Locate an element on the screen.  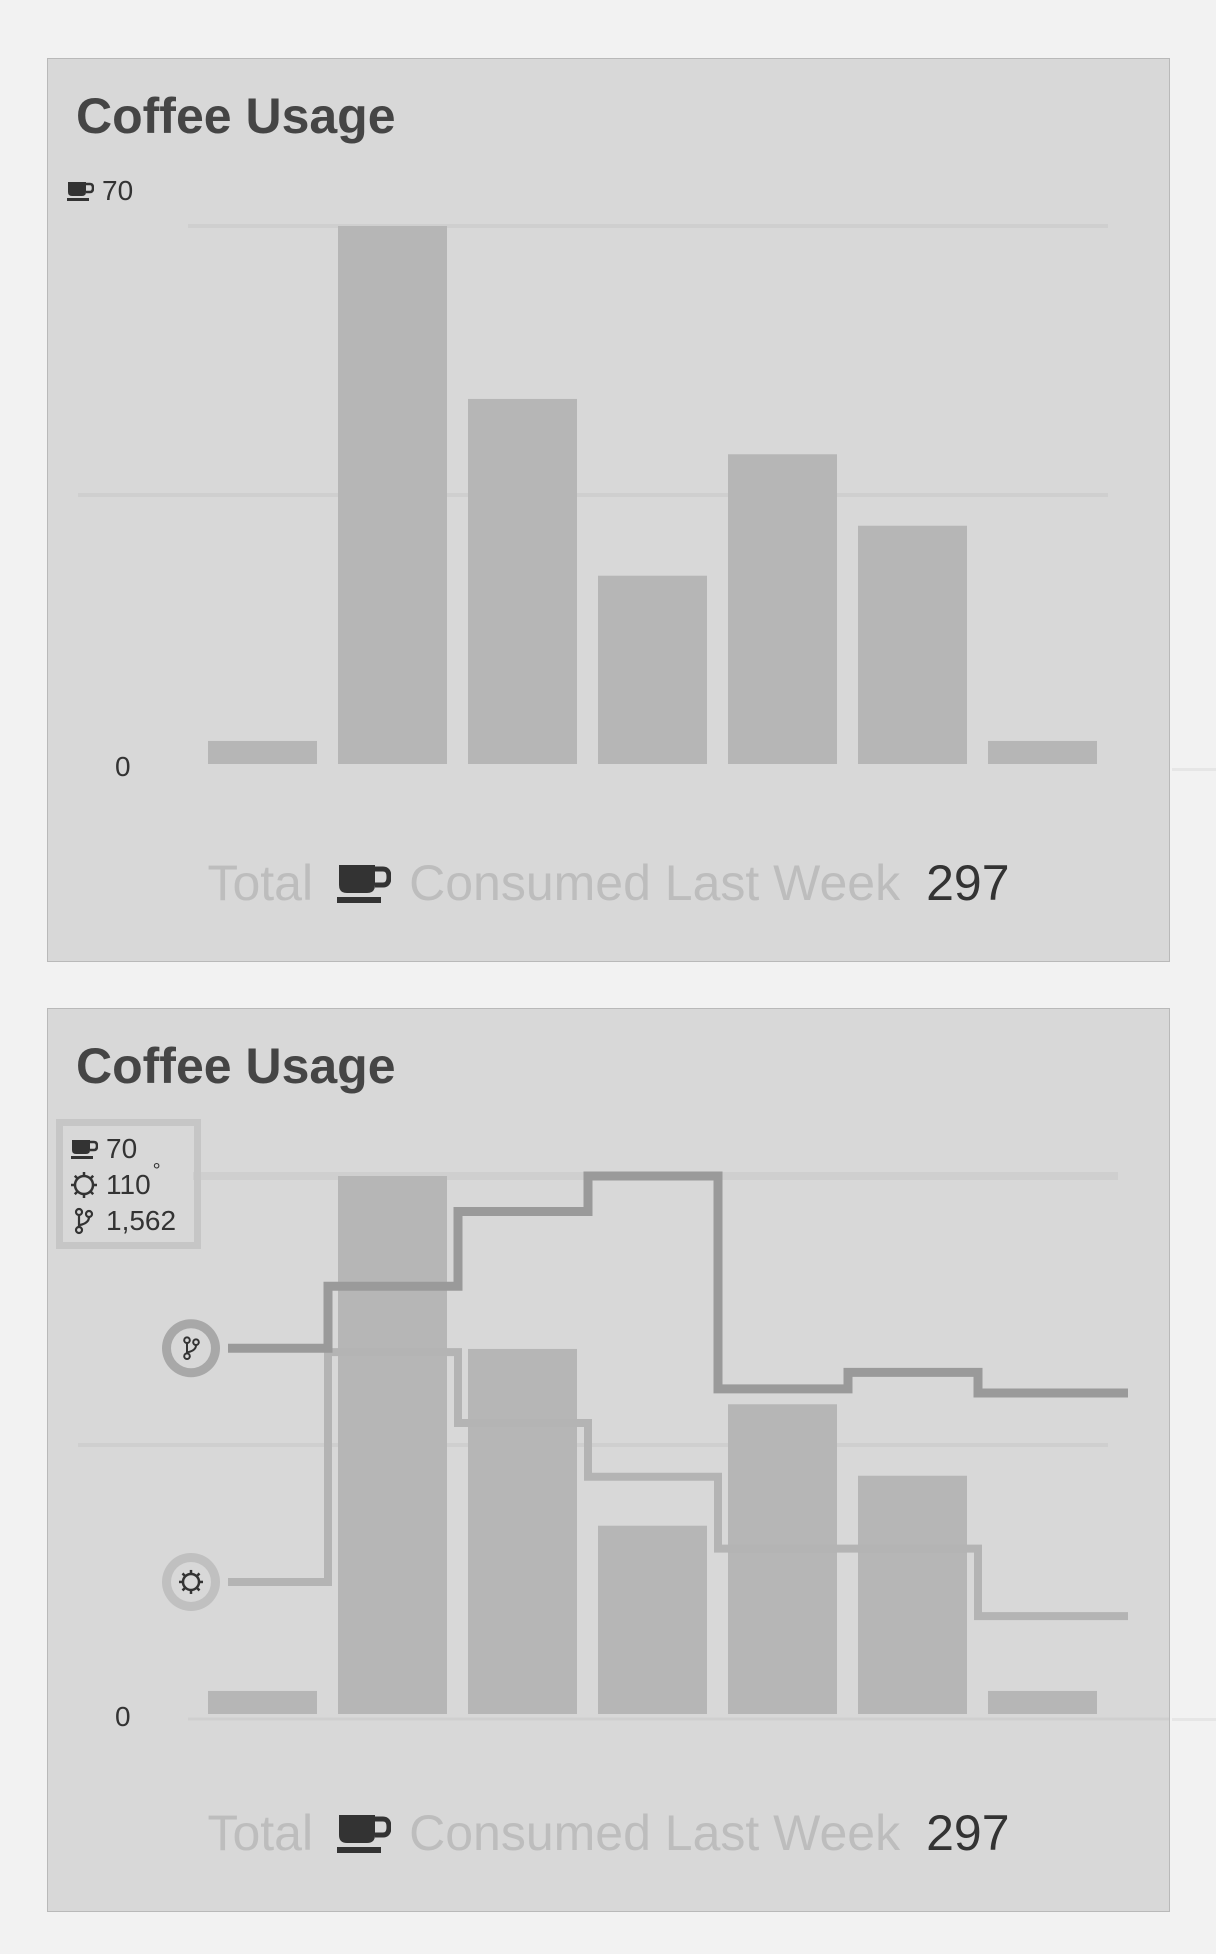
legend-commits-max: 1,562 is located at coordinates (123, 1221).